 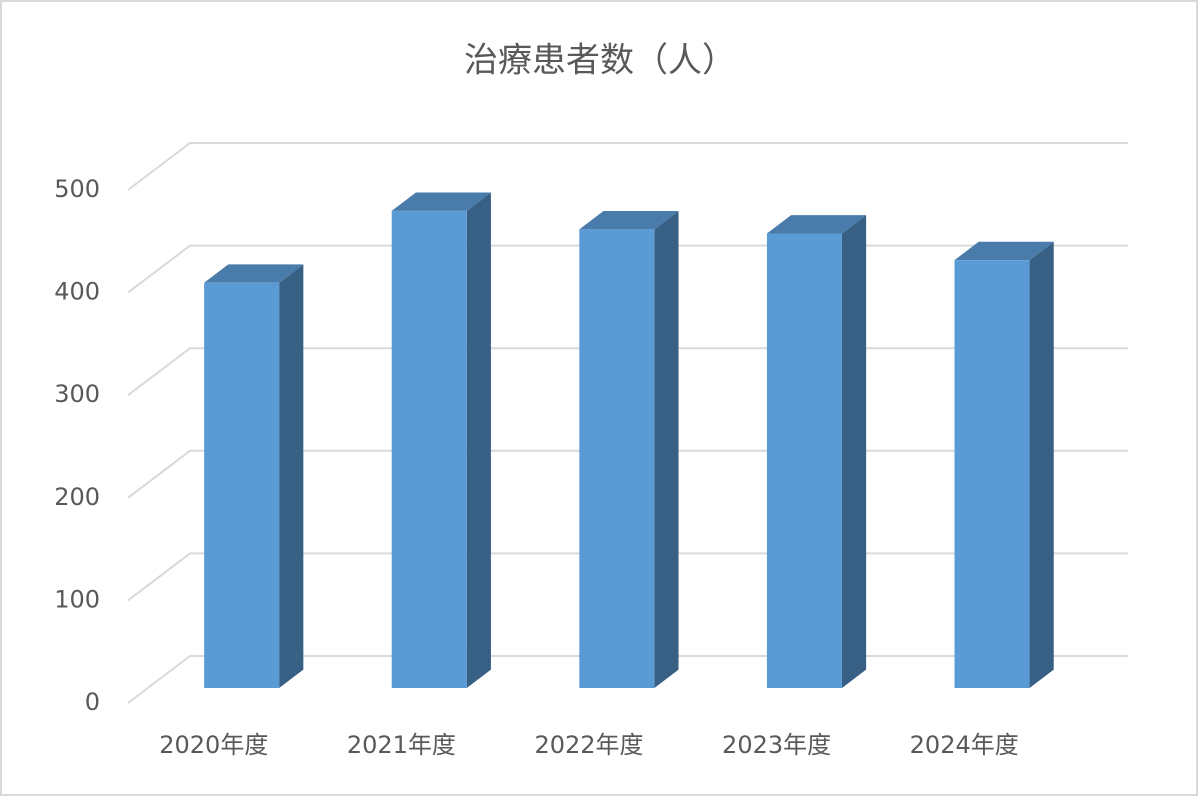 I want to click on x-tick-label: 2020年度, so click(x=213, y=745).